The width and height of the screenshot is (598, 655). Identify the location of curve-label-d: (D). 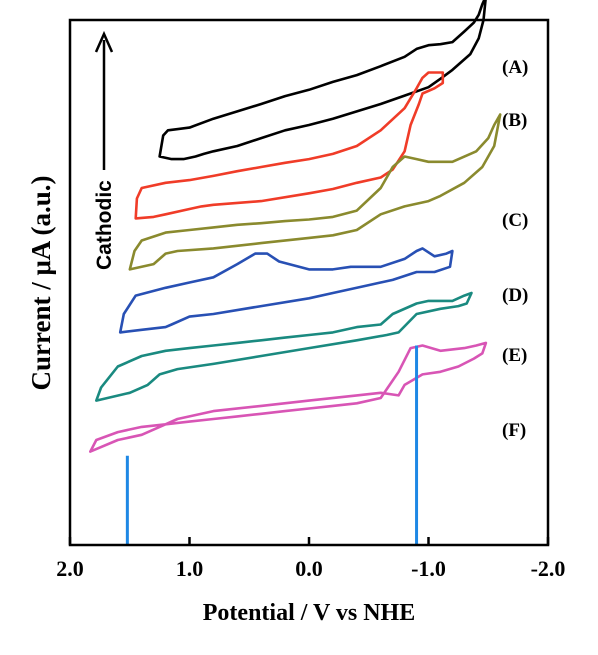
(515, 295).